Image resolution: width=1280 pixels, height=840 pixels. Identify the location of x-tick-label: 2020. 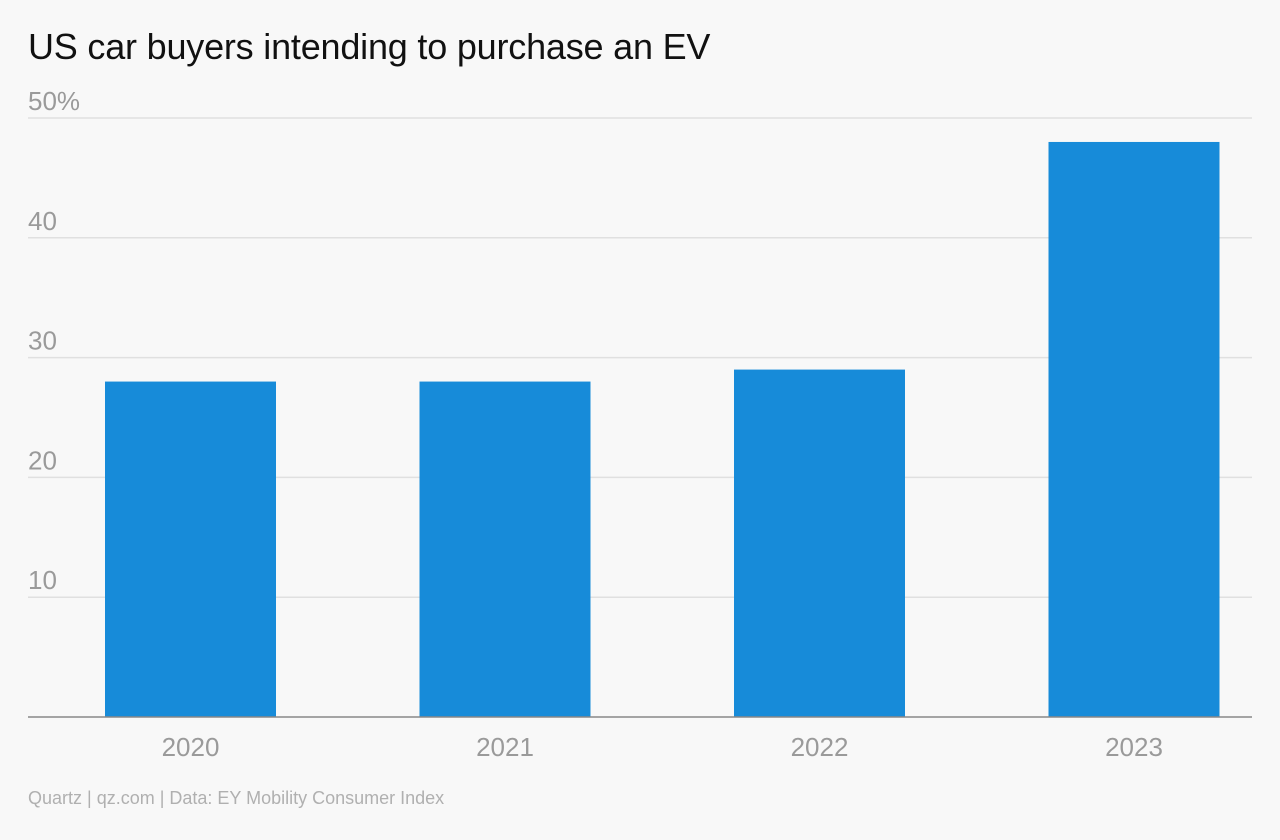
(191, 747).